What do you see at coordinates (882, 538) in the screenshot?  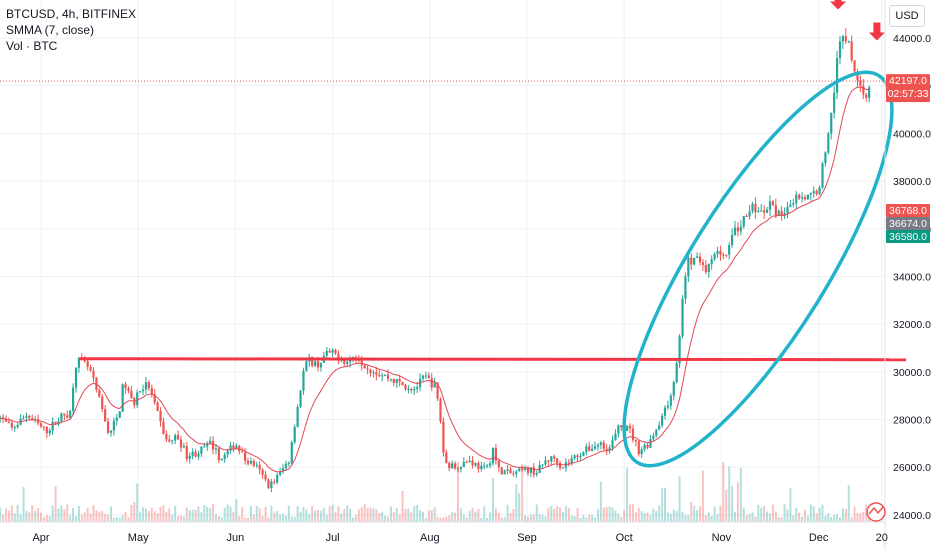 I see `time-tick-label: 20` at bounding box center [882, 538].